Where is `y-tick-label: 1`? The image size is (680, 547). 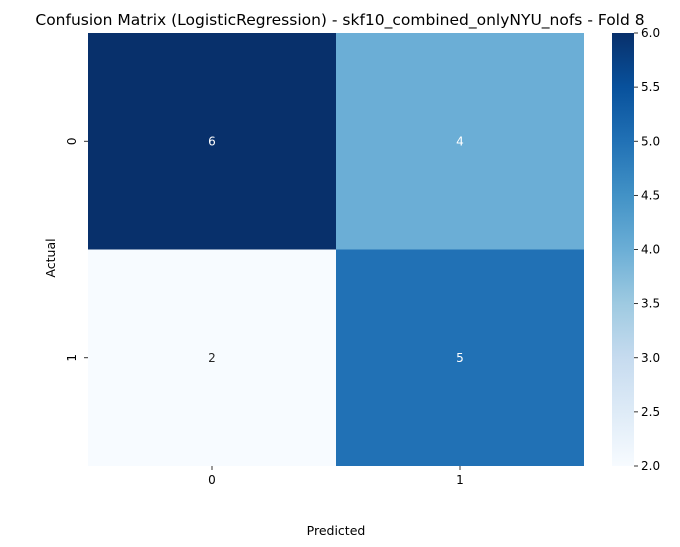 y-tick-label: 1 is located at coordinates (72, 358).